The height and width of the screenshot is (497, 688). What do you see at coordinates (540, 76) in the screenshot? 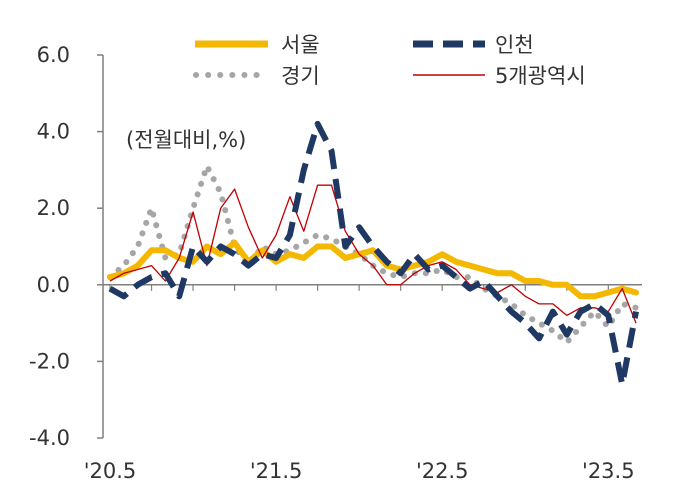
I see `legend-label-metro5: 5개광역시` at bounding box center [540, 76].